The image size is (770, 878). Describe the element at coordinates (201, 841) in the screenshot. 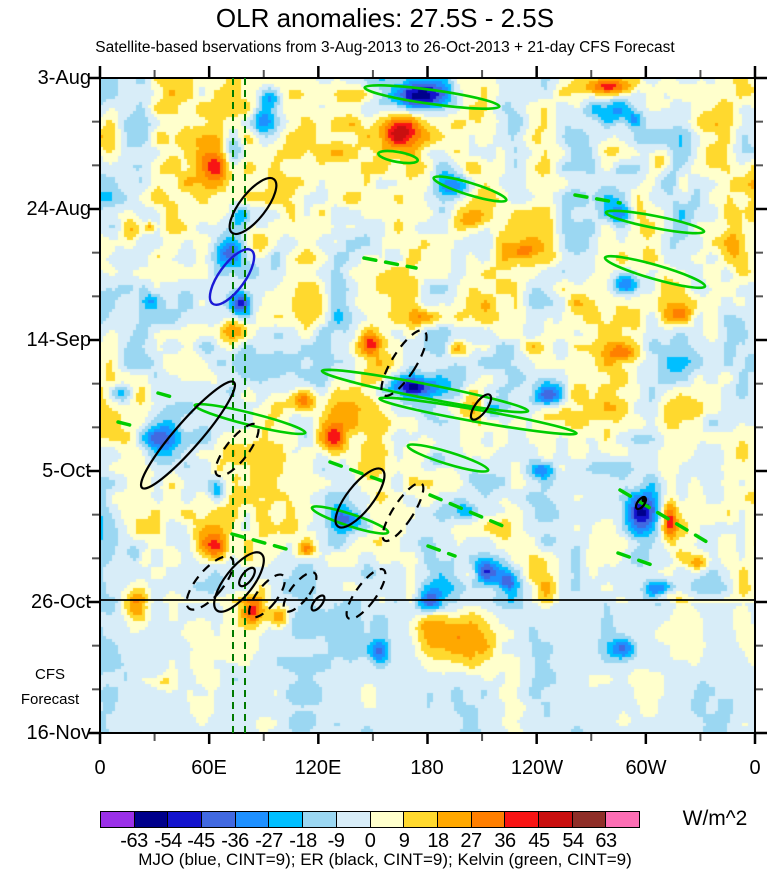

I see `colorbar-tick-label: -45` at that location.